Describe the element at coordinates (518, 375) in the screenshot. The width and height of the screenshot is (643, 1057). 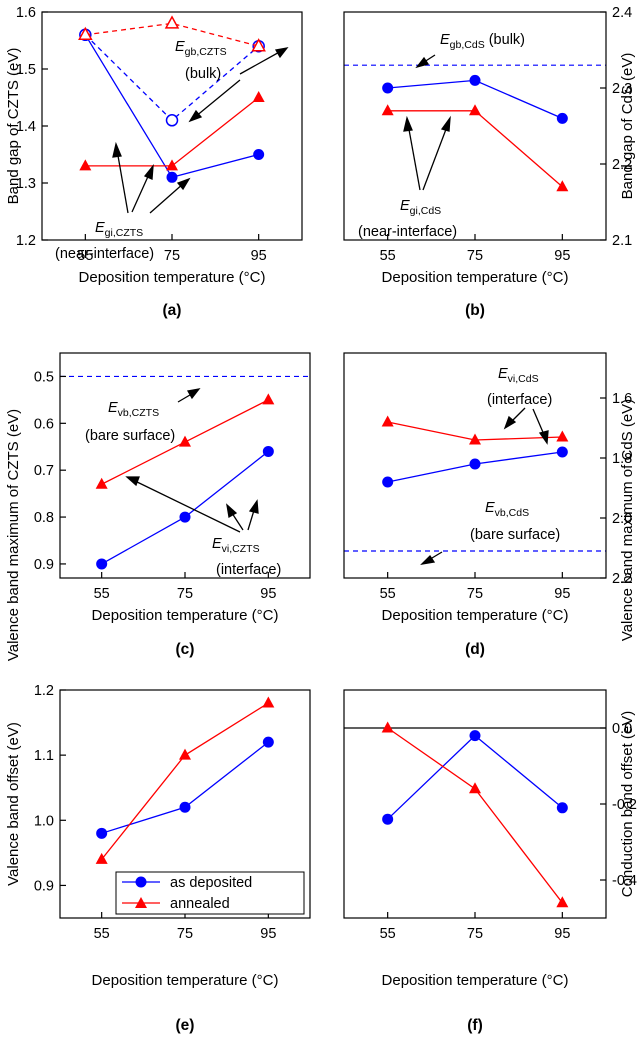
I see `annotation-evi-cds: Evi,CdS` at that location.